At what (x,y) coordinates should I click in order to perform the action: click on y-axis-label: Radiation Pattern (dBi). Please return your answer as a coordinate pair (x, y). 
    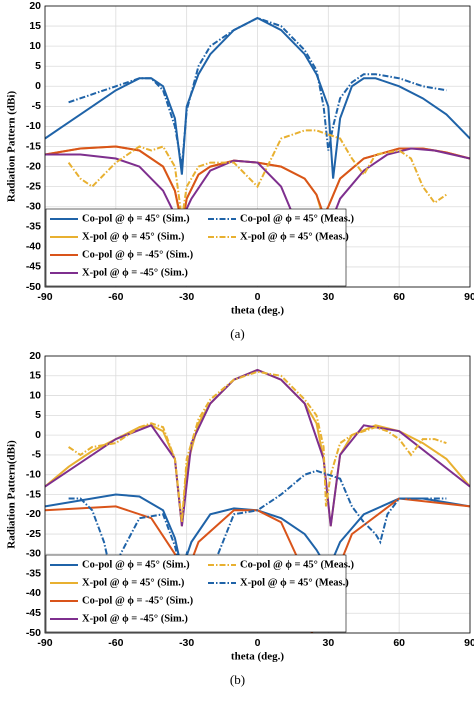
    Looking at the image, I should click on (12, 147).